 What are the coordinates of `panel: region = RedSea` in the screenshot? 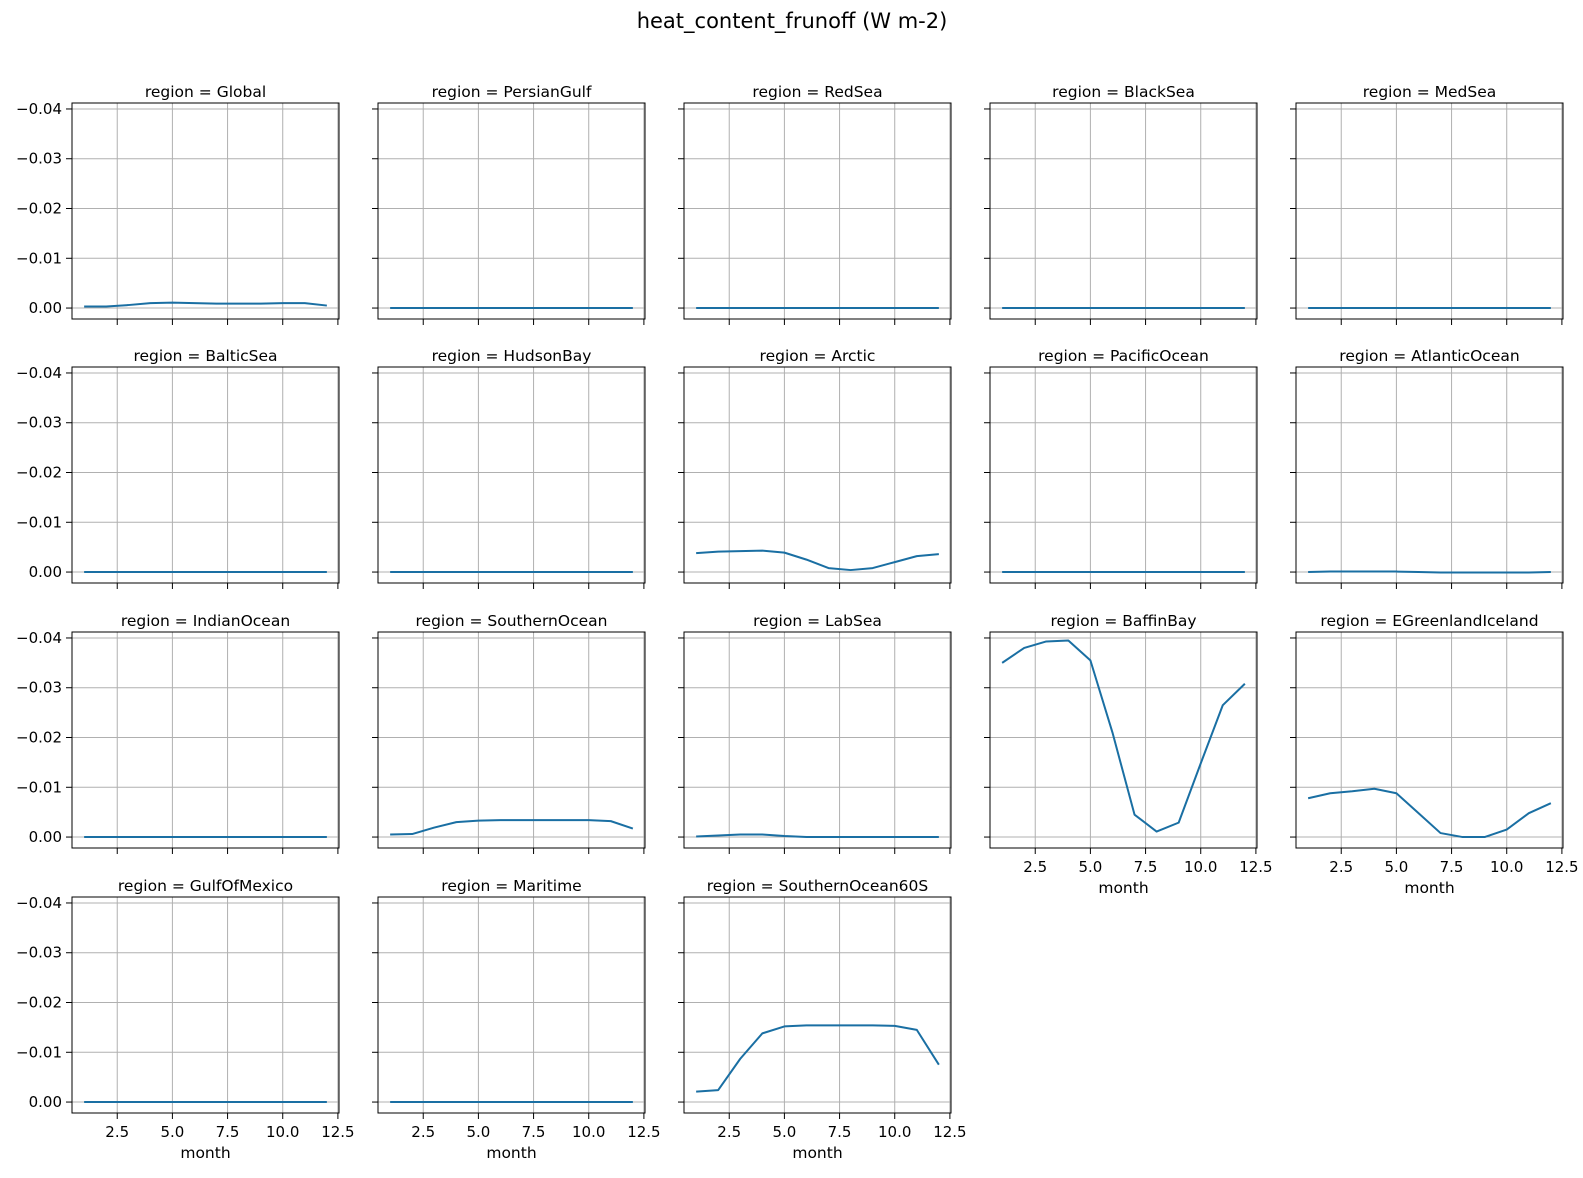 It's located at (815, 204).